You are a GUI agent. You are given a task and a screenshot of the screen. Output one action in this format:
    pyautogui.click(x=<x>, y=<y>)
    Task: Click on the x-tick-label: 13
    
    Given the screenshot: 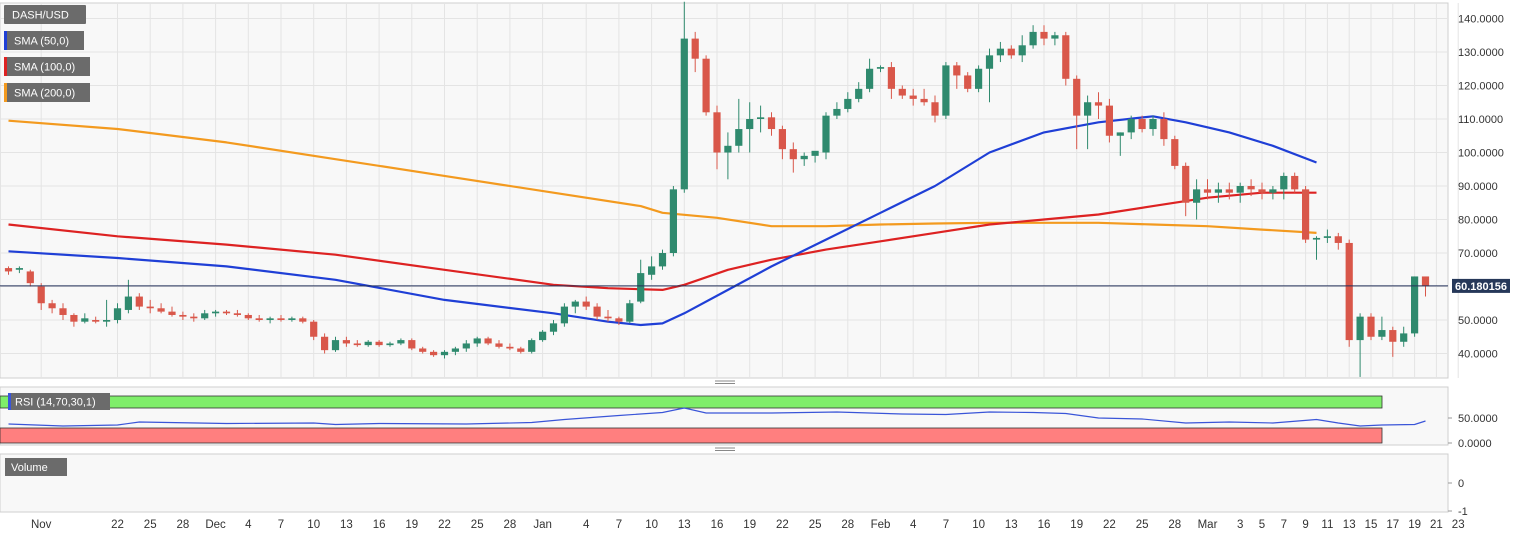 What is the action you would take?
    pyautogui.click(x=346, y=525)
    